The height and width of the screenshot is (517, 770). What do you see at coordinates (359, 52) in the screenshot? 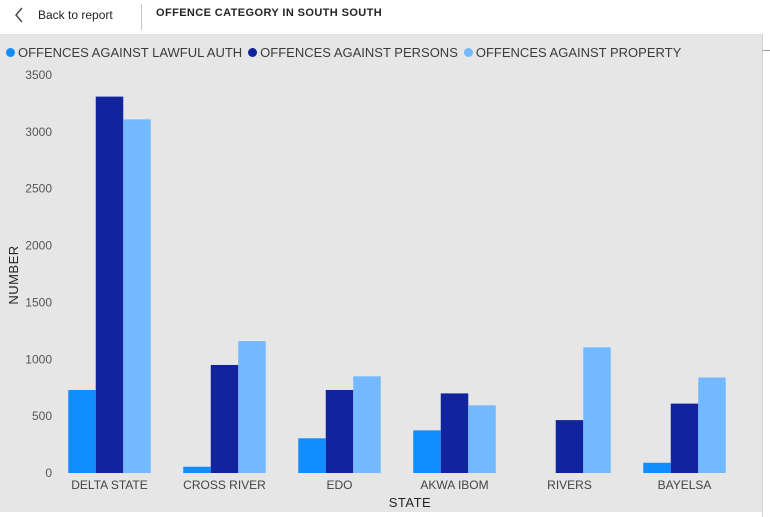
I see `legend-label-persons: OFFENCES AGAINST PERSONS` at bounding box center [359, 52].